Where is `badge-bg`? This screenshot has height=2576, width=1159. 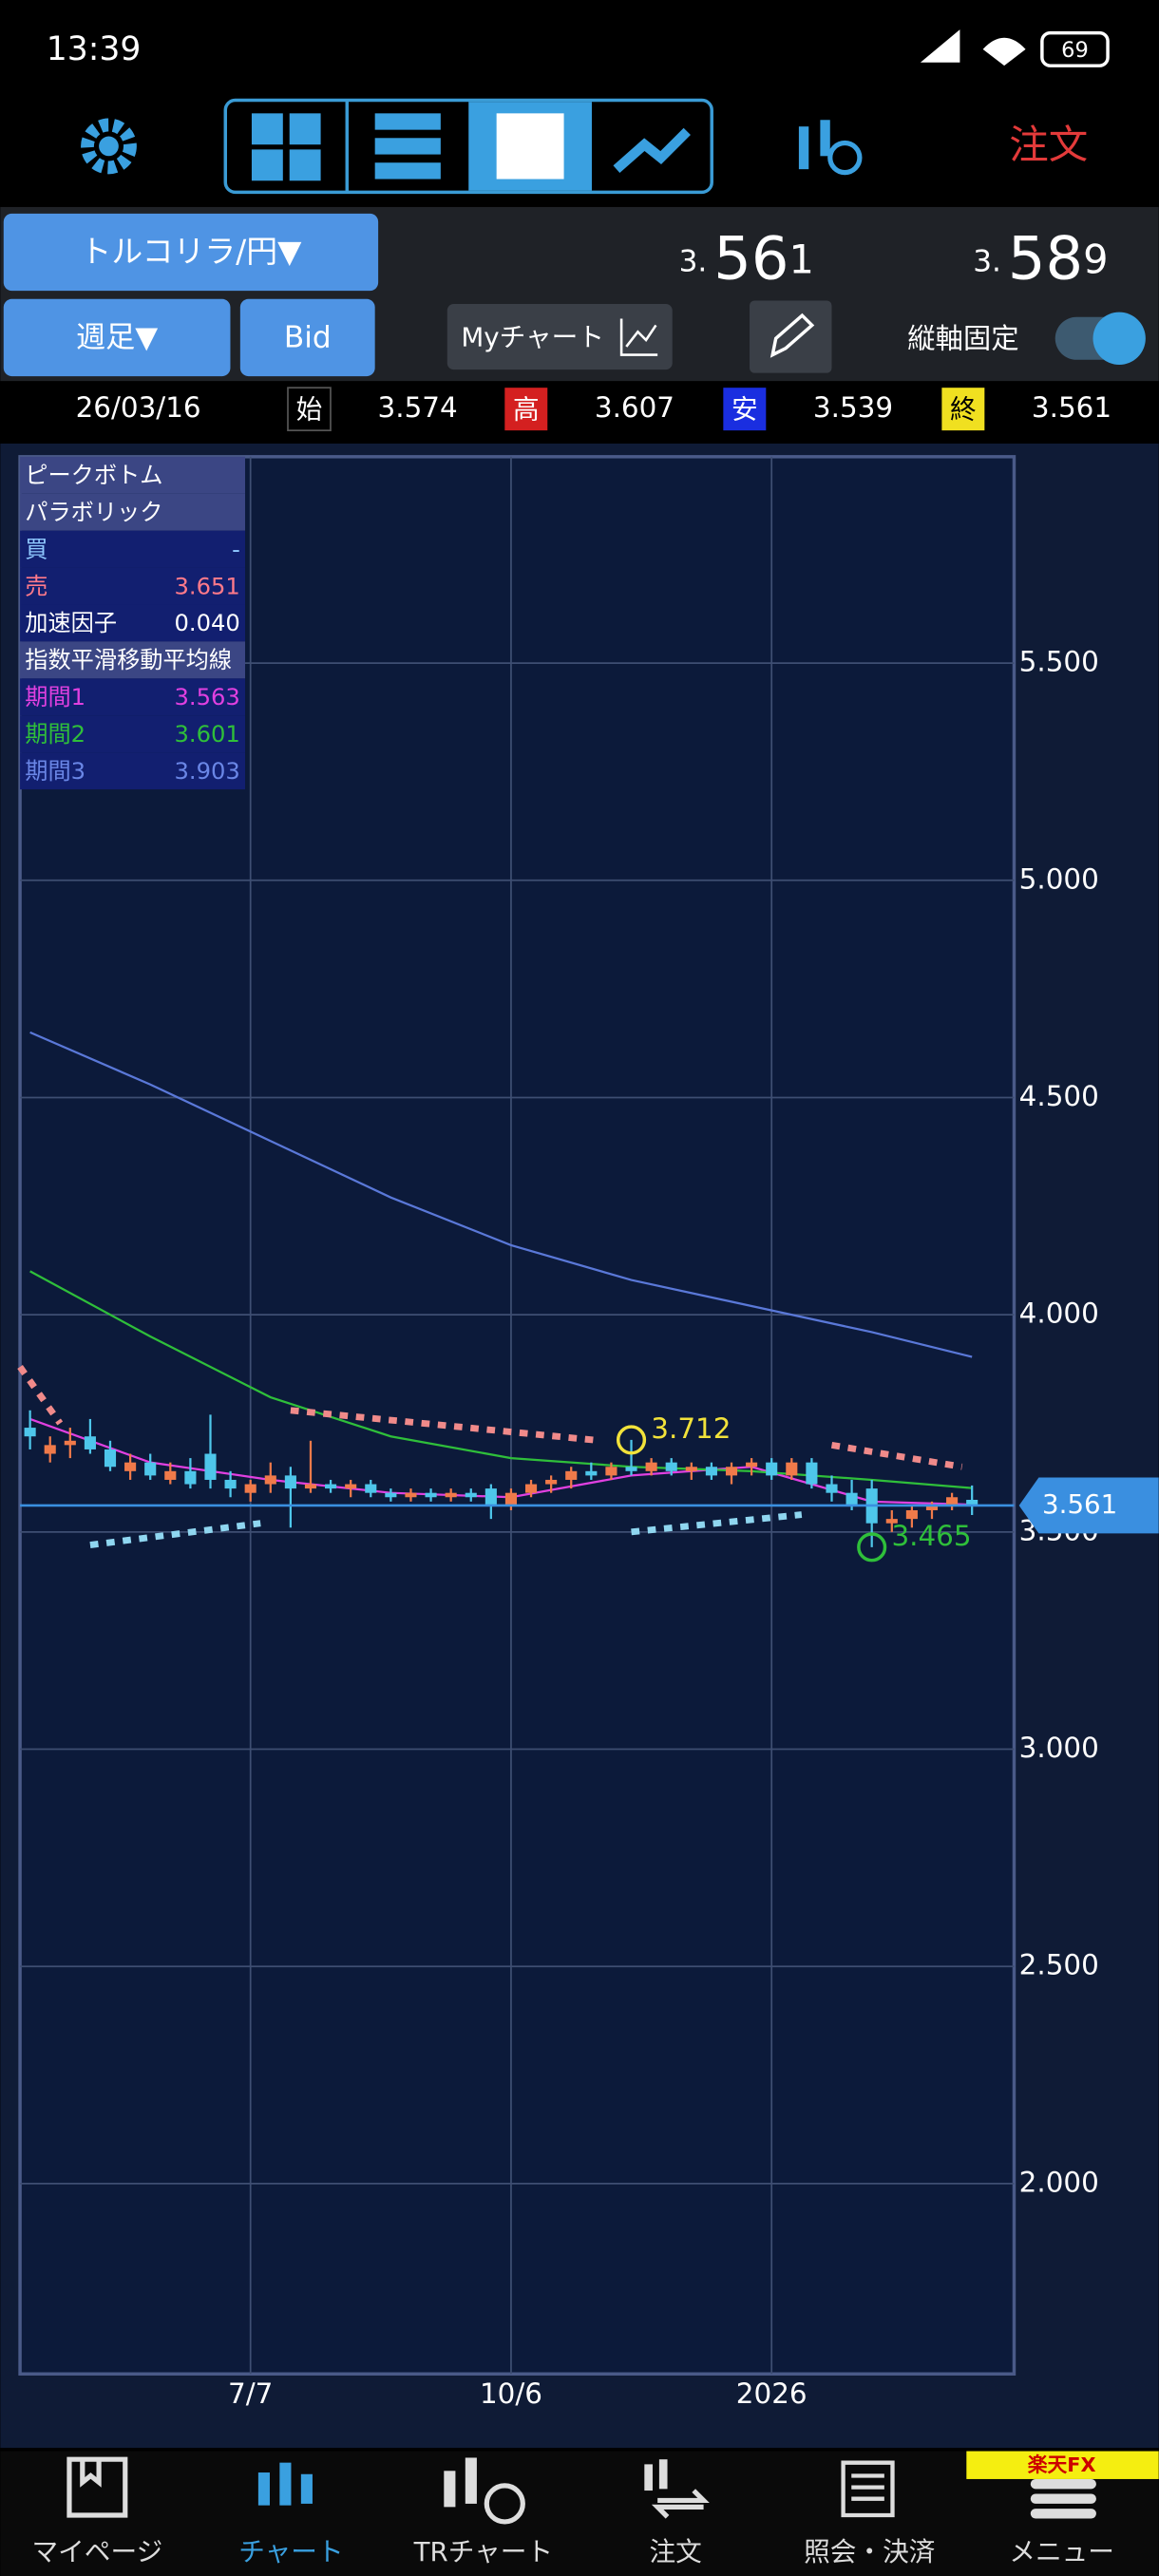 badge-bg is located at coordinates (1062, 2465).